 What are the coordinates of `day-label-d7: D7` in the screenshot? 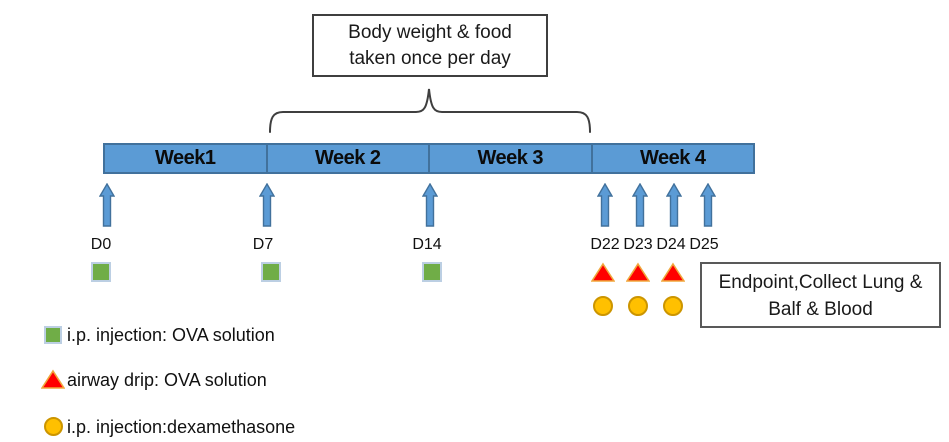 It's located at (263, 244).